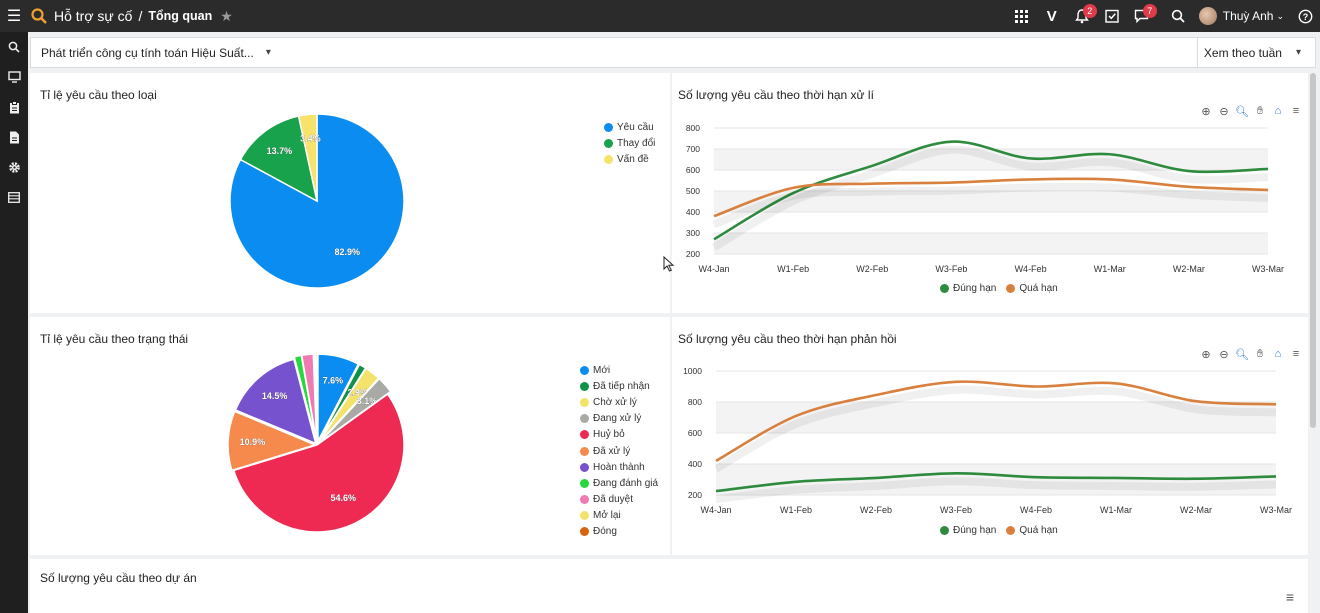 The image size is (1320, 613). What do you see at coordinates (693, 128) in the screenshot?
I see `y-tick-label: 800` at bounding box center [693, 128].